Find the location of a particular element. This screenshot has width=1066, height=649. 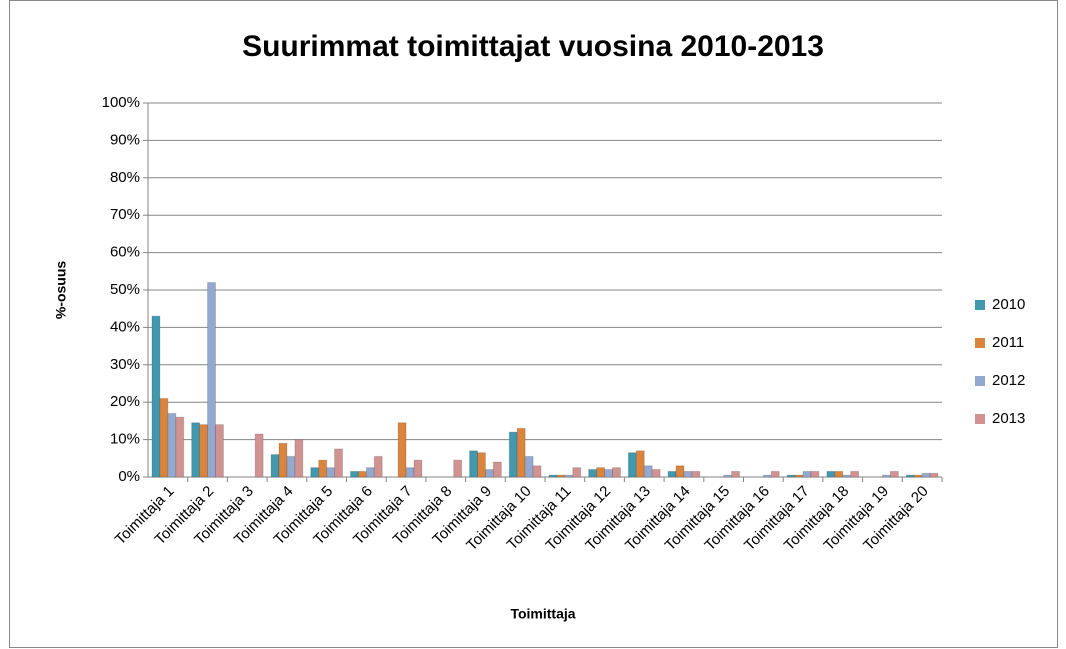

legend-label: 2011 is located at coordinates (1008, 342).